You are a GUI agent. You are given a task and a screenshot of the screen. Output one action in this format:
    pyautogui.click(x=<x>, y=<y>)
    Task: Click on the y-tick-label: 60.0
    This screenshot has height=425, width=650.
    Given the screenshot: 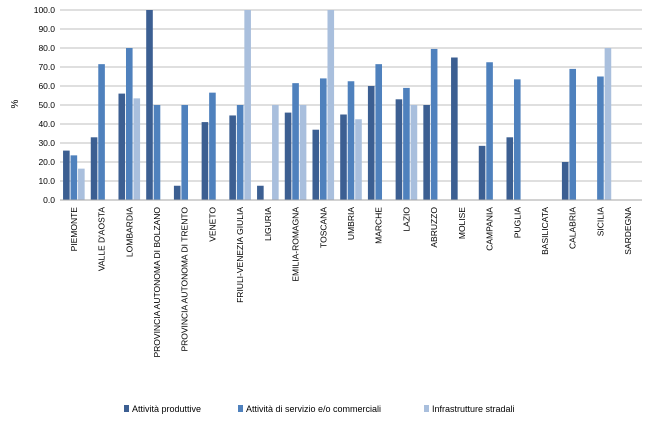 What is the action you would take?
    pyautogui.click(x=46, y=86)
    